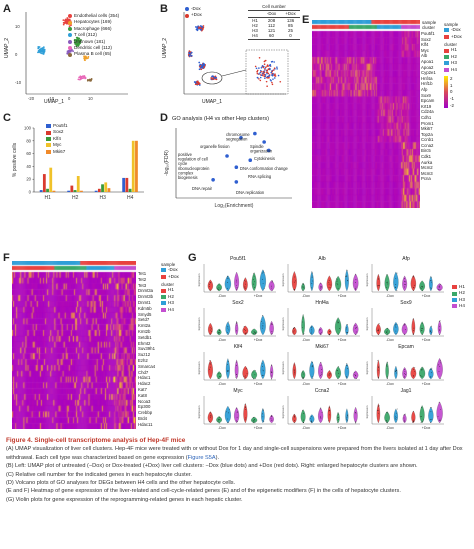  What do you see at coordinates (201, 457) in the screenshot?
I see `figure-s5a-link: Figure S5A` at bounding box center [201, 457].